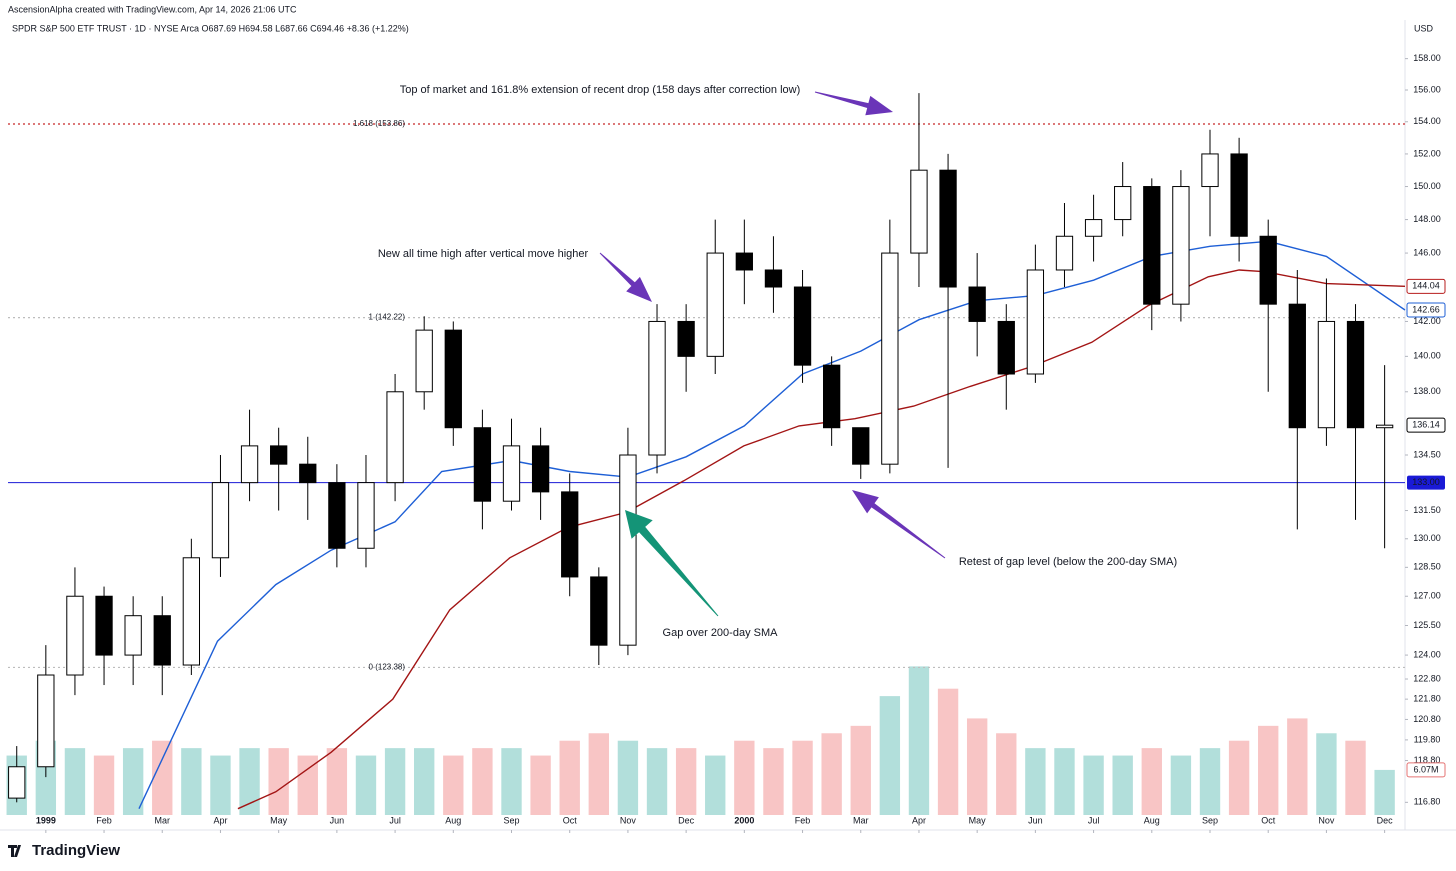 This screenshot has height=871, width=1456. Describe the element at coordinates (511, 820) in the screenshot. I see `x-tick-label: Sep` at that location.